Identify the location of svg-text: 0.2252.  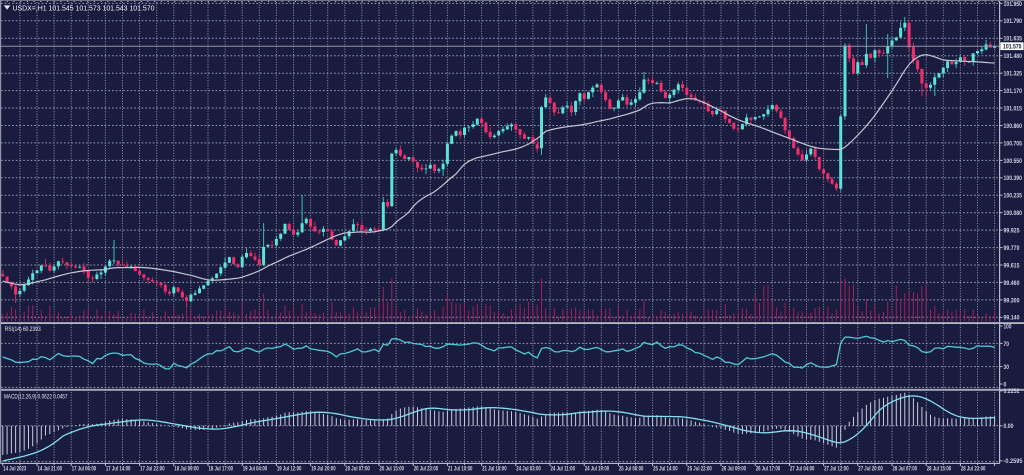
(1012, 391).